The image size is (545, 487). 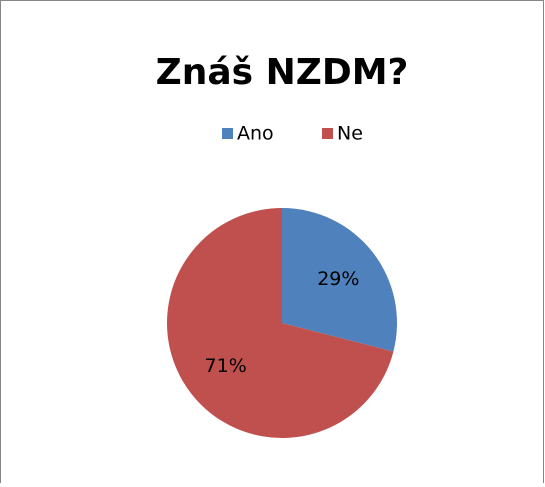 What do you see at coordinates (350, 134) in the screenshot?
I see `legend-label: Ne` at bounding box center [350, 134].